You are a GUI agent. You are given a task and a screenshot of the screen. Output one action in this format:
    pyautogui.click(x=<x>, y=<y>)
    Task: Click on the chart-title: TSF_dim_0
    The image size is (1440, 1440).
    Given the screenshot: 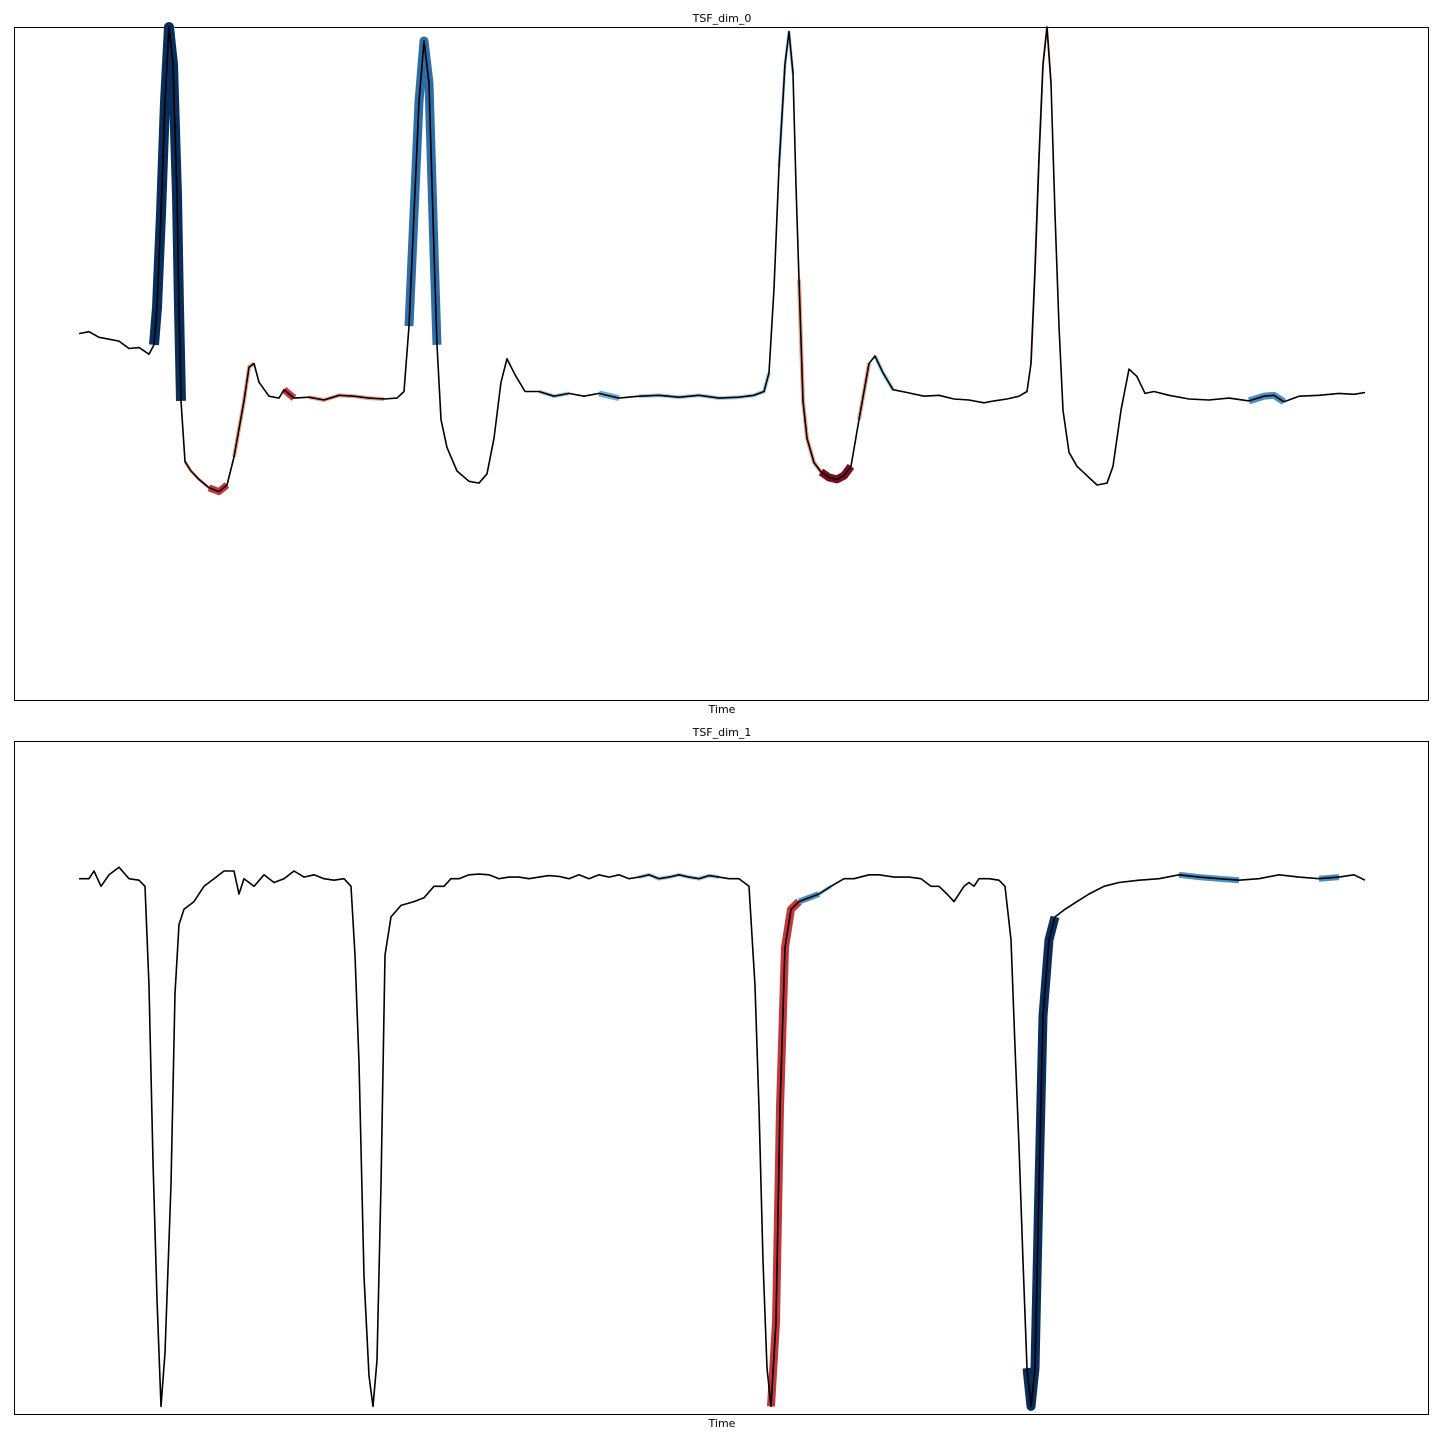 What is the action you would take?
    pyautogui.click(x=722, y=18)
    